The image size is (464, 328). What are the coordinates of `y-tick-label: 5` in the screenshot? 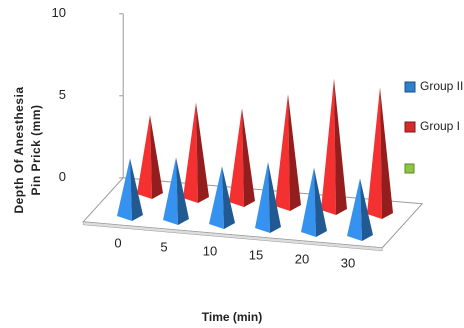 It's located at (62, 94).